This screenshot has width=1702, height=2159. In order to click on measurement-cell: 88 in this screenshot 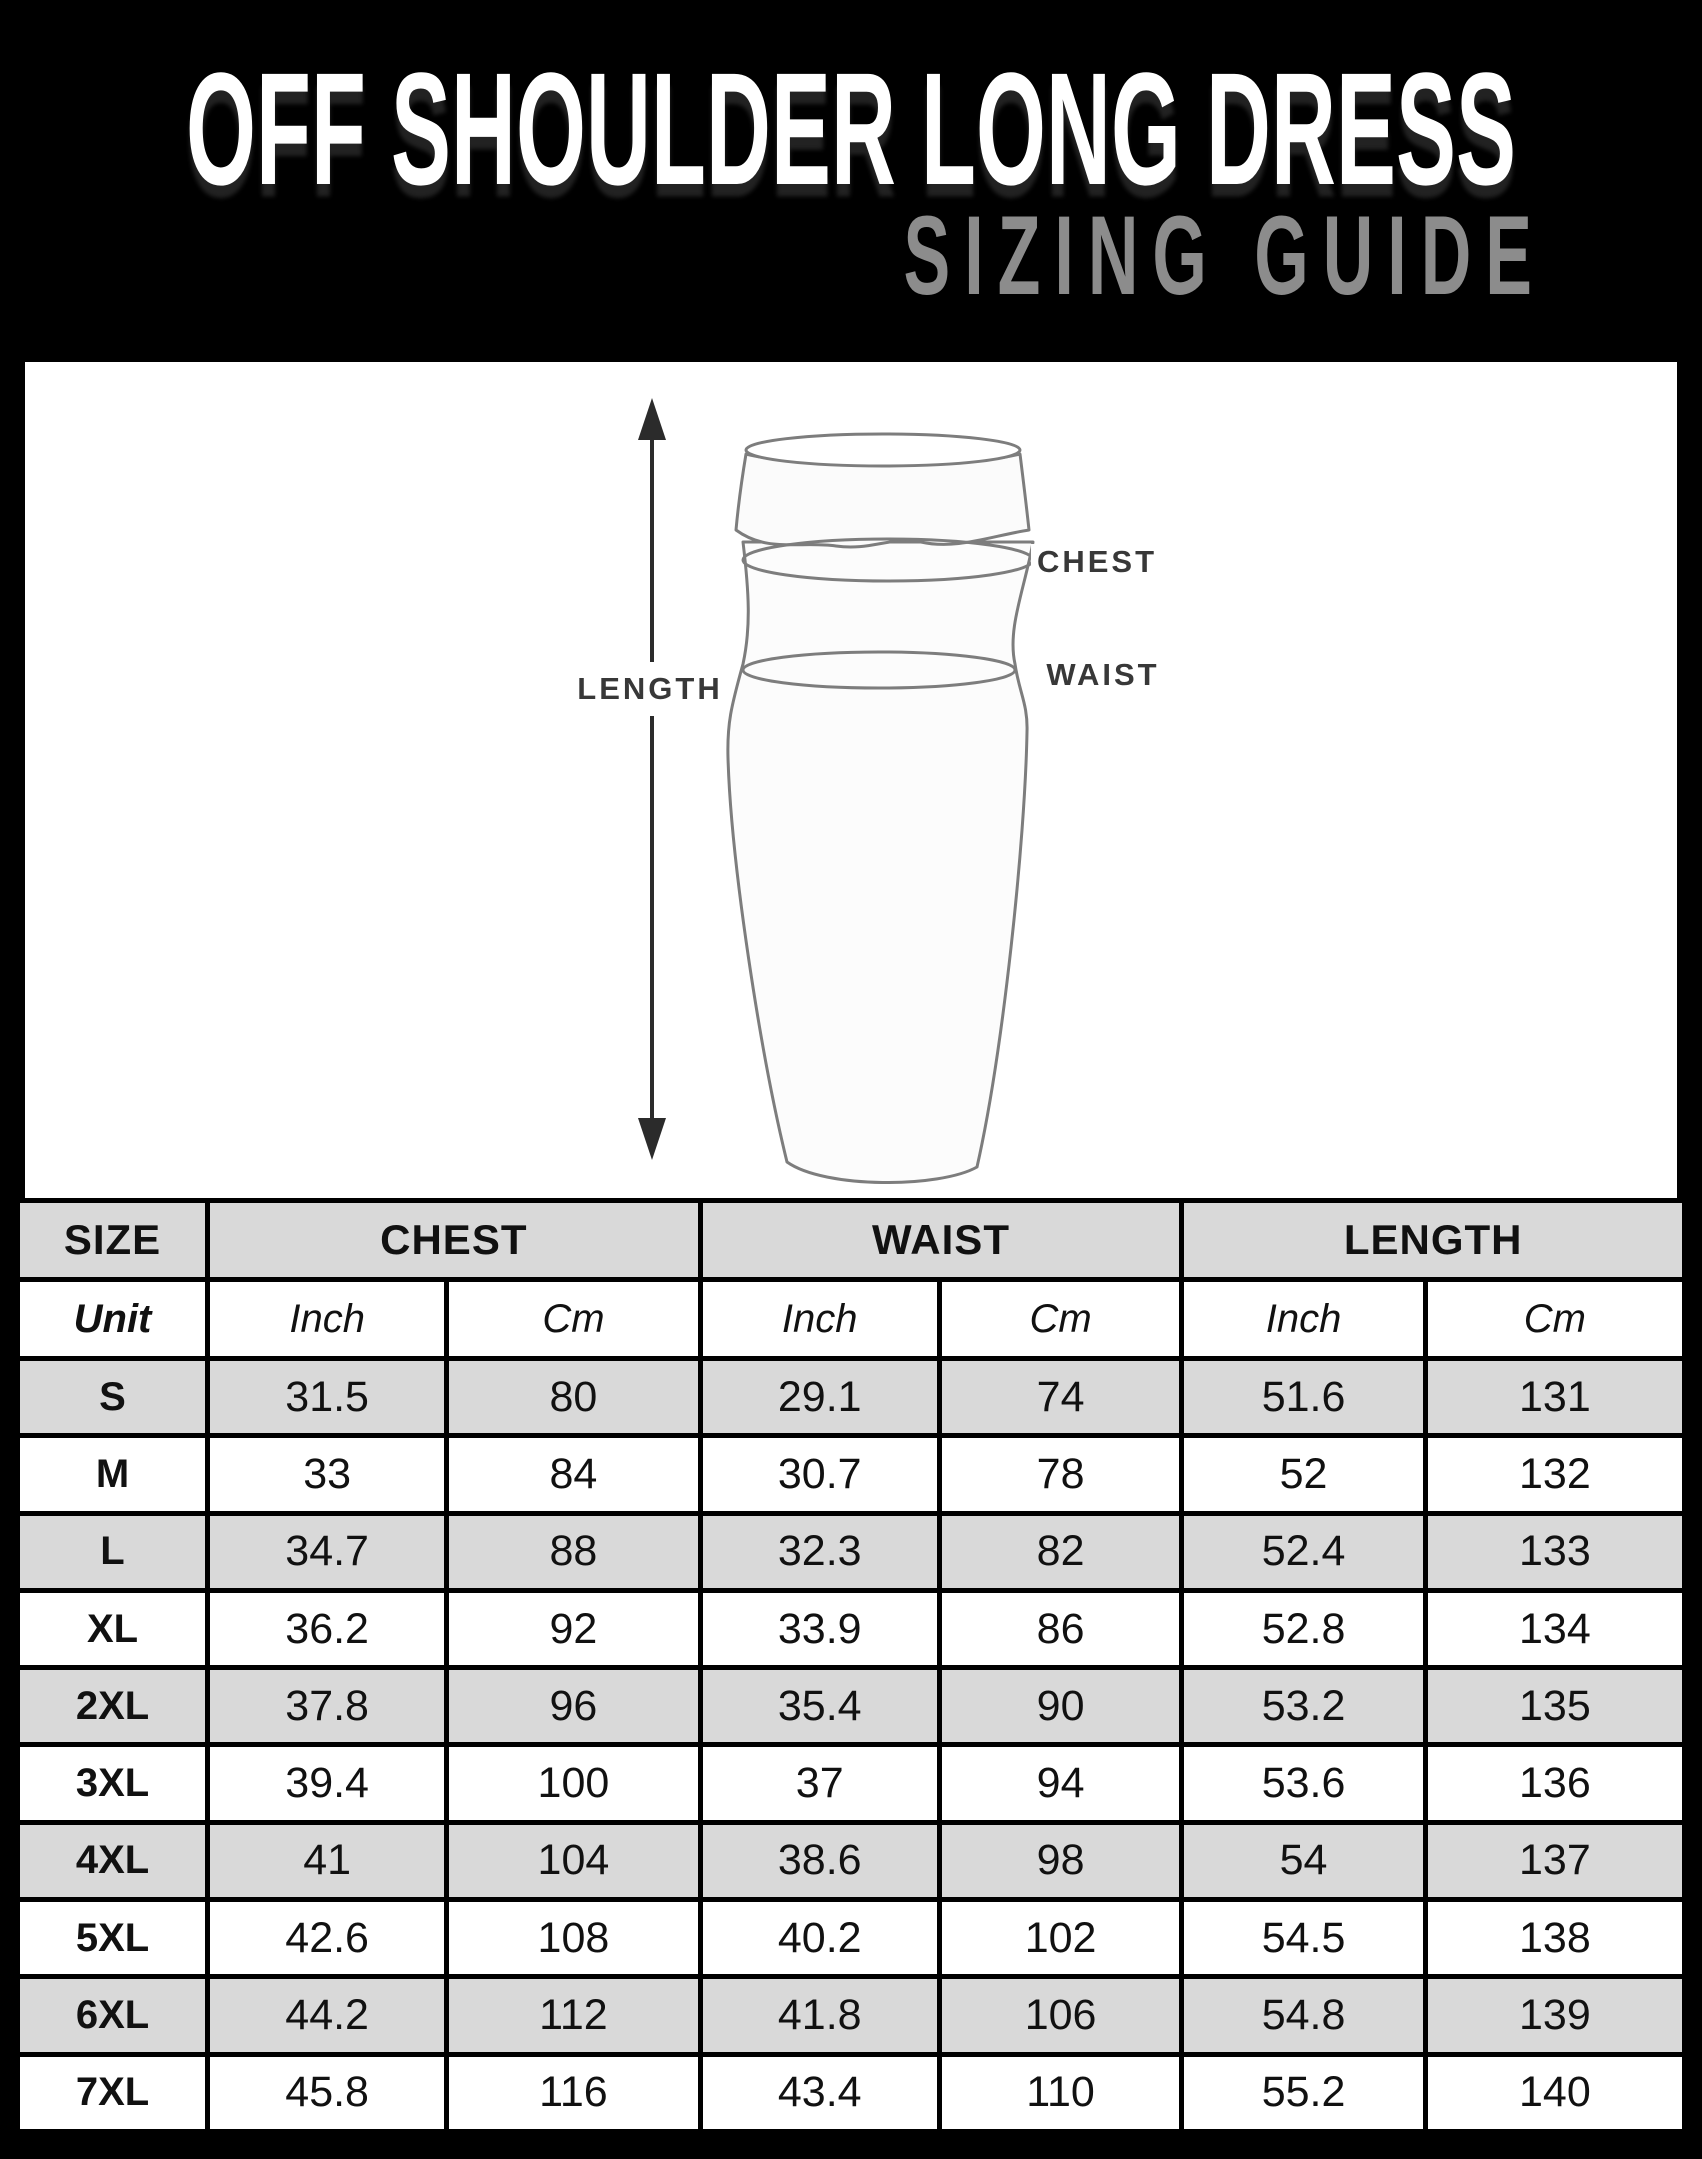, I will do `click(573, 1551)`.